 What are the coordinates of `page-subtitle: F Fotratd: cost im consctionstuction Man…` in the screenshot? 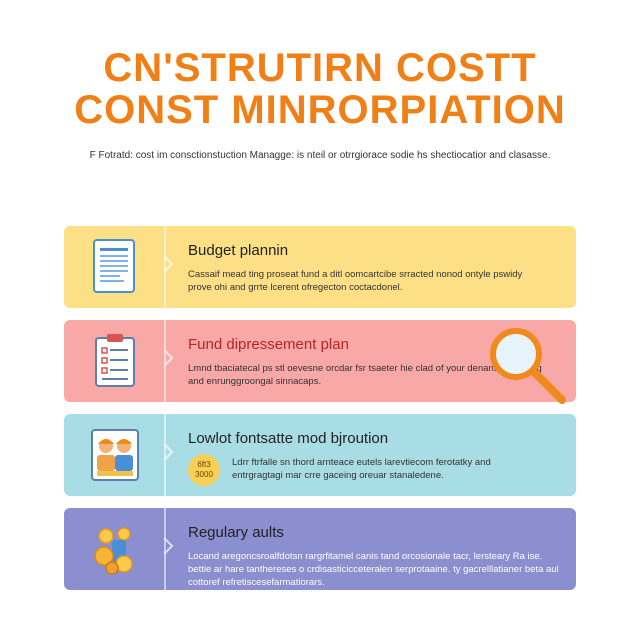 It's located at (320, 155).